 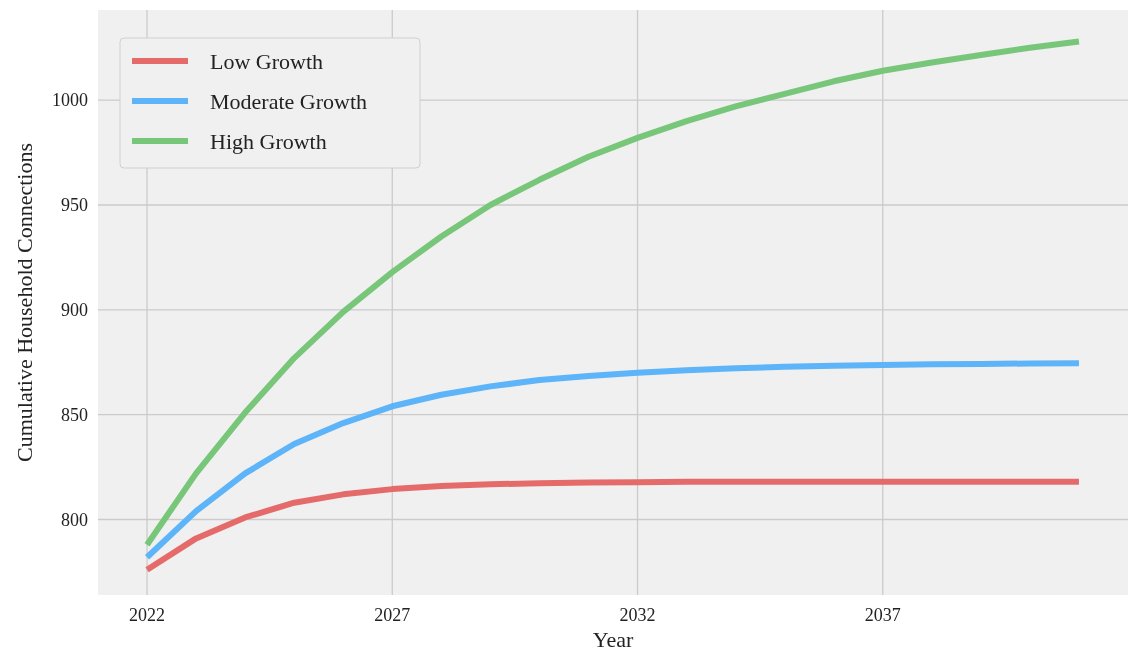 What do you see at coordinates (70, 100) in the screenshot?
I see `y-tick-label: 1000` at bounding box center [70, 100].